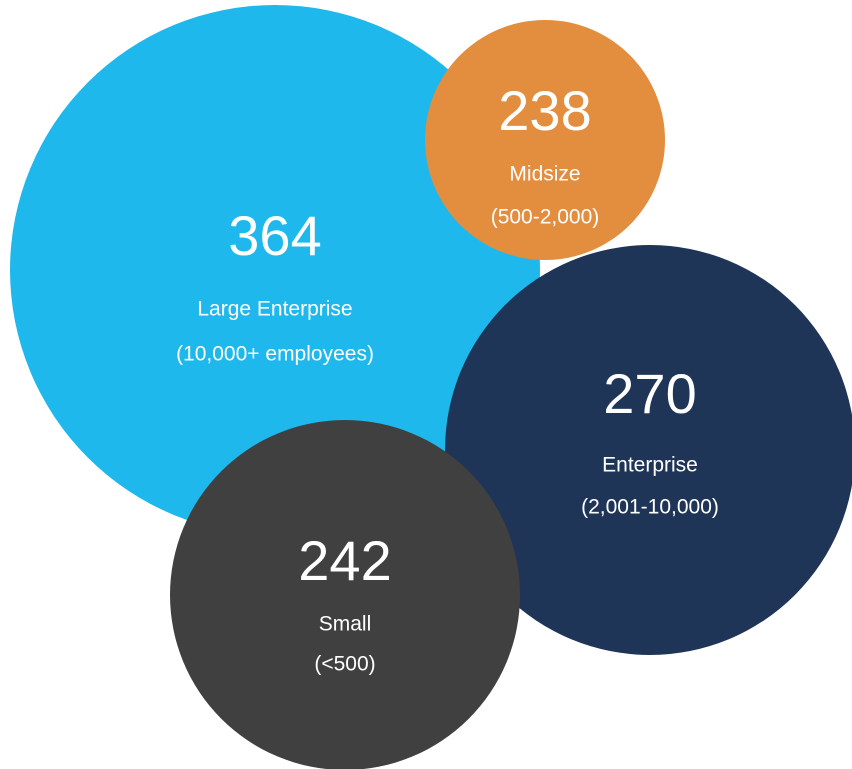 The height and width of the screenshot is (769, 852). What do you see at coordinates (545, 217) in the screenshot?
I see `bubble-sublabel: (500-2,000)` at bounding box center [545, 217].